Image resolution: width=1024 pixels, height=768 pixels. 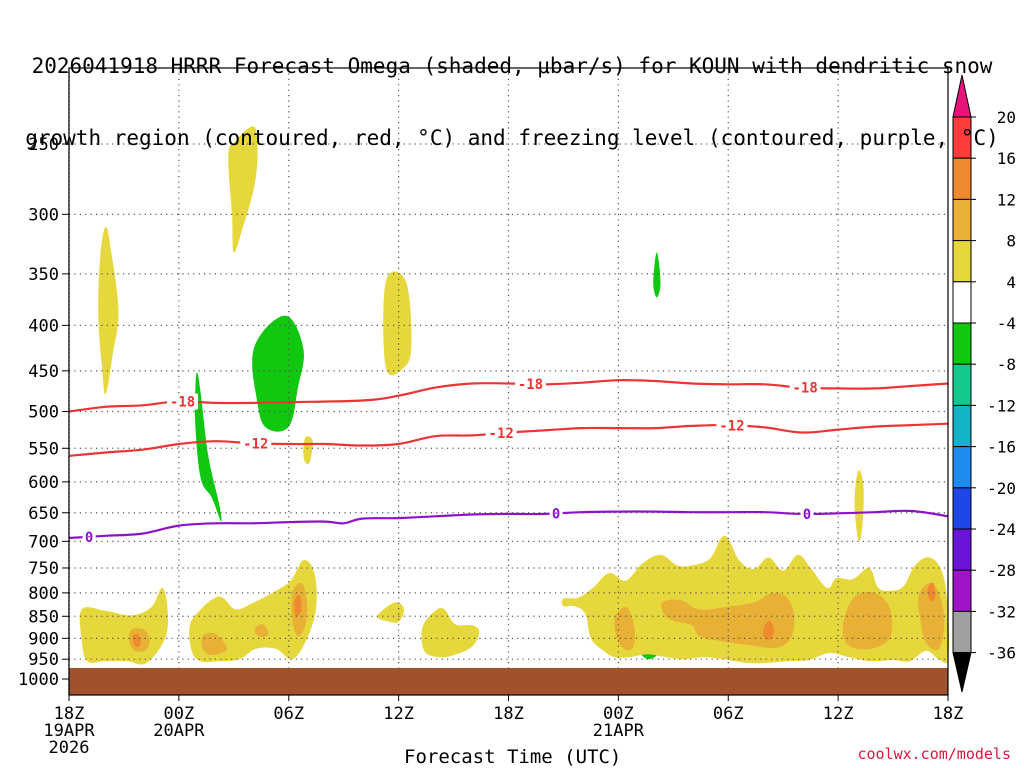 I want to click on colorbar-label-12: -32, so click(x=1001, y=611).